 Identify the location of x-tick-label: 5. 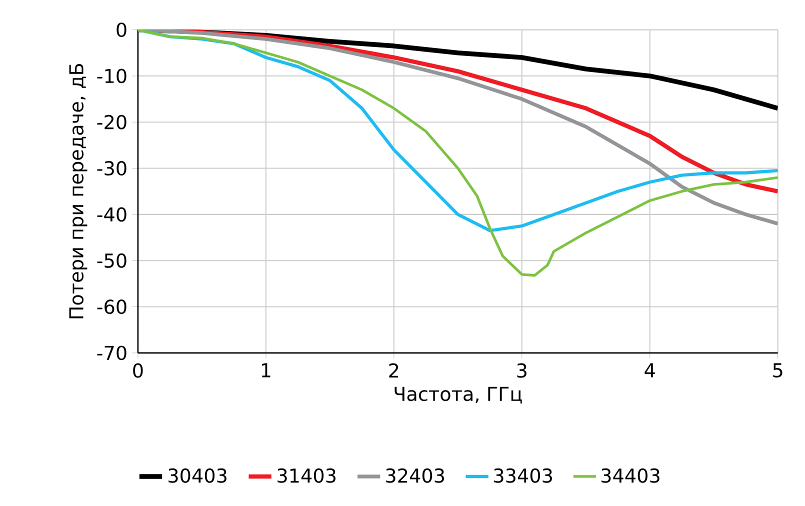
(777, 370).